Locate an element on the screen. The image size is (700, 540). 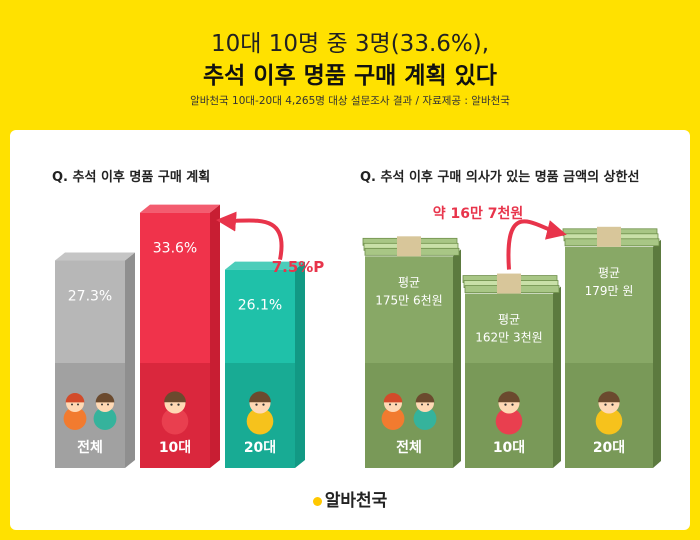
bar-value-label: 33.6% is located at coordinates (175, 249).